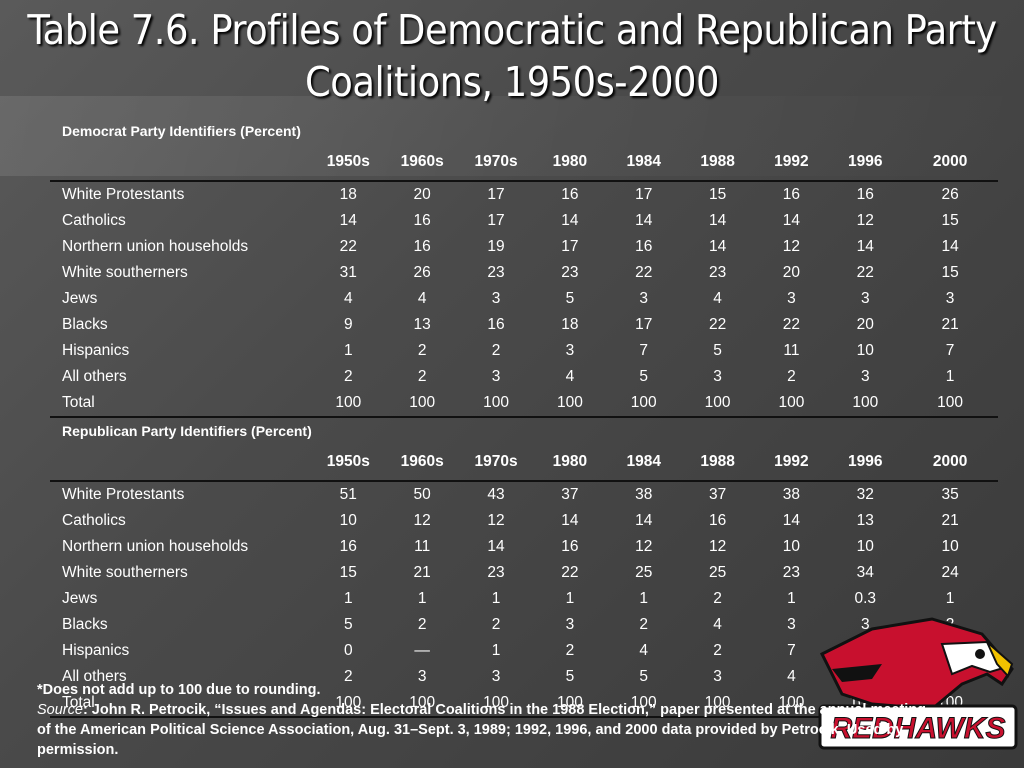 The height and width of the screenshot is (768, 1024). What do you see at coordinates (570, 161) in the screenshot?
I see `year-header: 1980` at bounding box center [570, 161].